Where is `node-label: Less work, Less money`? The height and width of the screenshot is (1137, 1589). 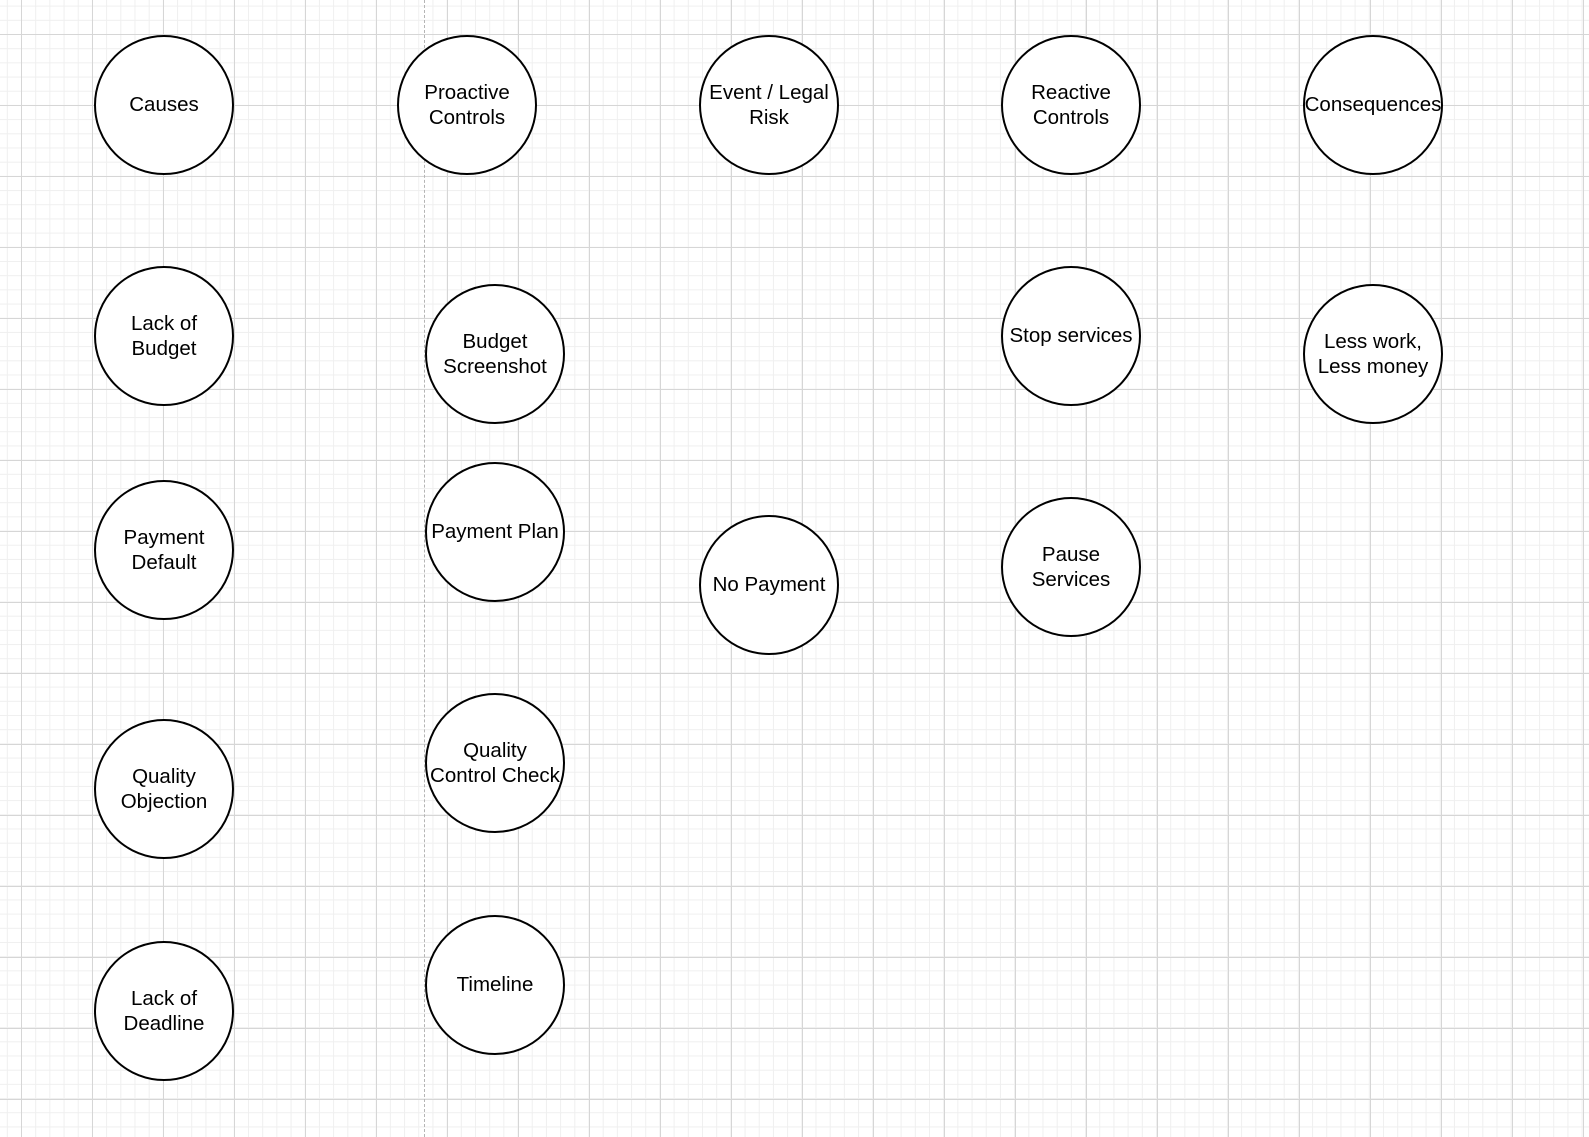
node-label: Less work, Less money is located at coordinates (1373, 354).